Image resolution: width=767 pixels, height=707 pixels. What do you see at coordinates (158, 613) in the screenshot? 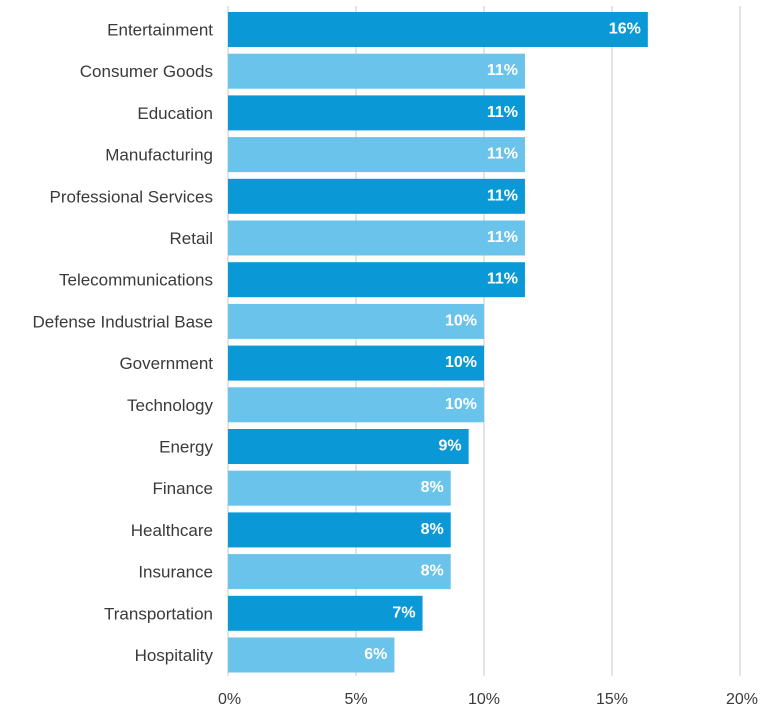
I see `category-label: Transportation` at bounding box center [158, 613].